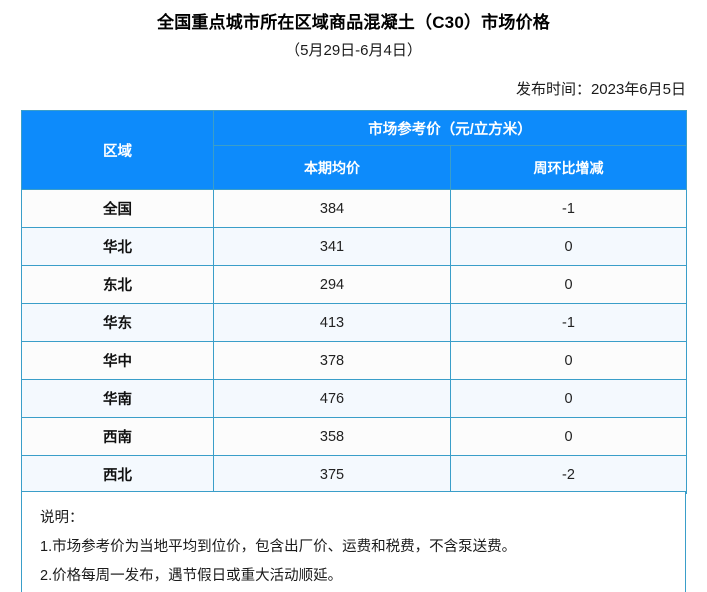 The height and width of the screenshot is (592, 707). I want to click on table-header-row-1: 区域 市场参考价（元/立方米）, so click(354, 150).